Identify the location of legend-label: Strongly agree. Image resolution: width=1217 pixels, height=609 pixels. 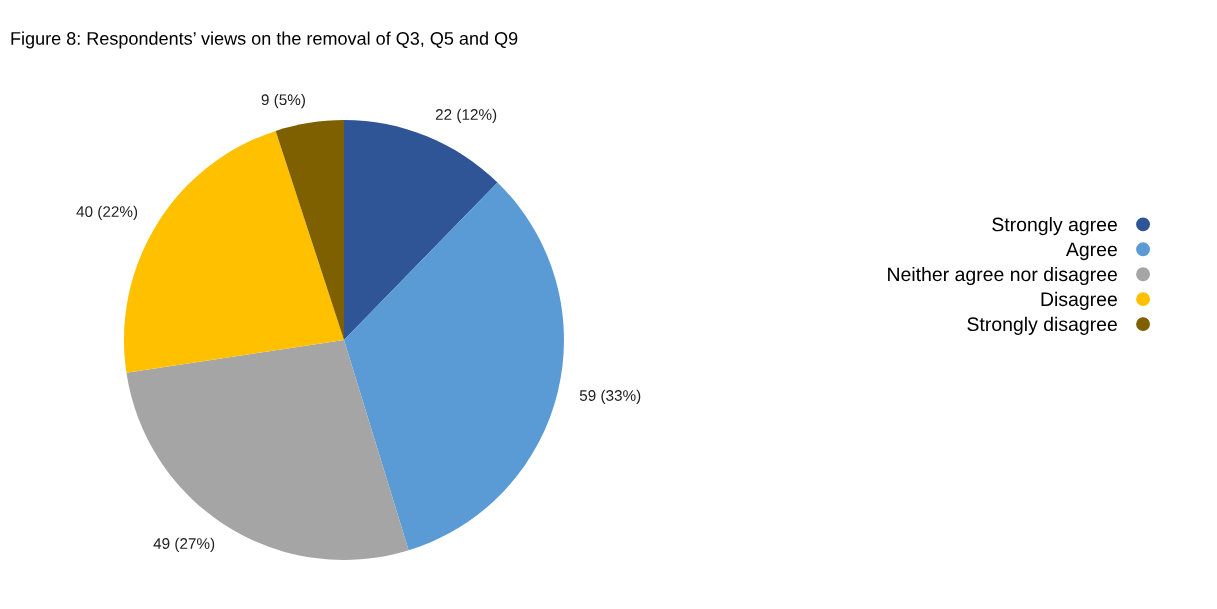
(1054, 226).